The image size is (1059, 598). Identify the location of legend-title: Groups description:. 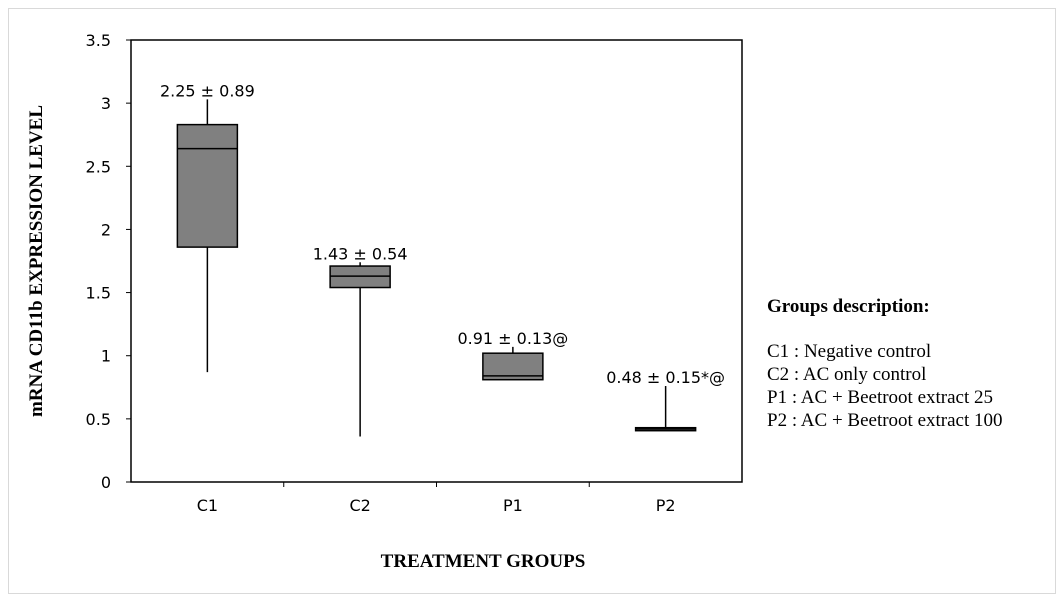
(848, 306).